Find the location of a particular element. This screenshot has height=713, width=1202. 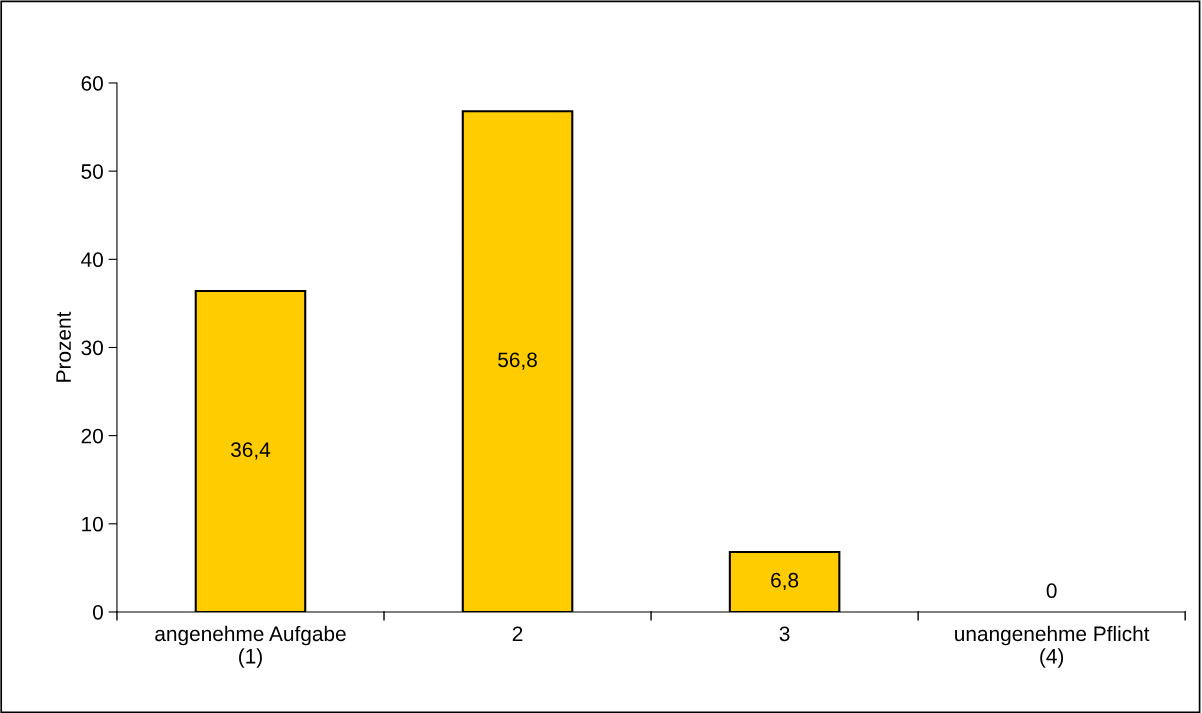

y-axis-title: Prozent is located at coordinates (63, 346).